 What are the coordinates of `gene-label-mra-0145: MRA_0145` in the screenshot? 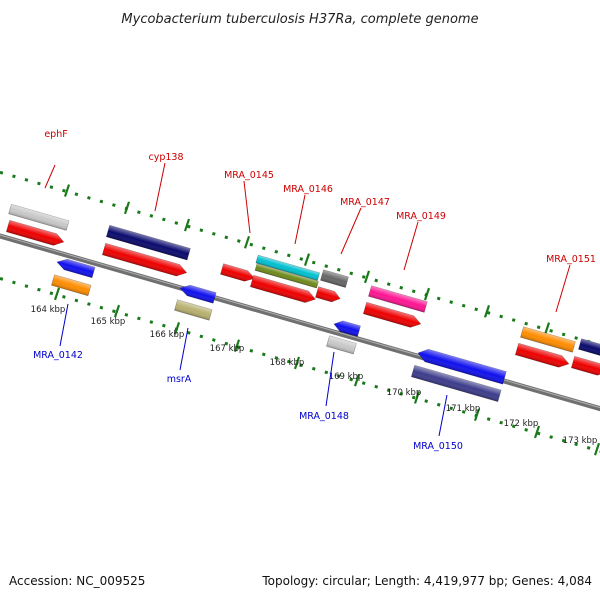 It's located at (249, 175).